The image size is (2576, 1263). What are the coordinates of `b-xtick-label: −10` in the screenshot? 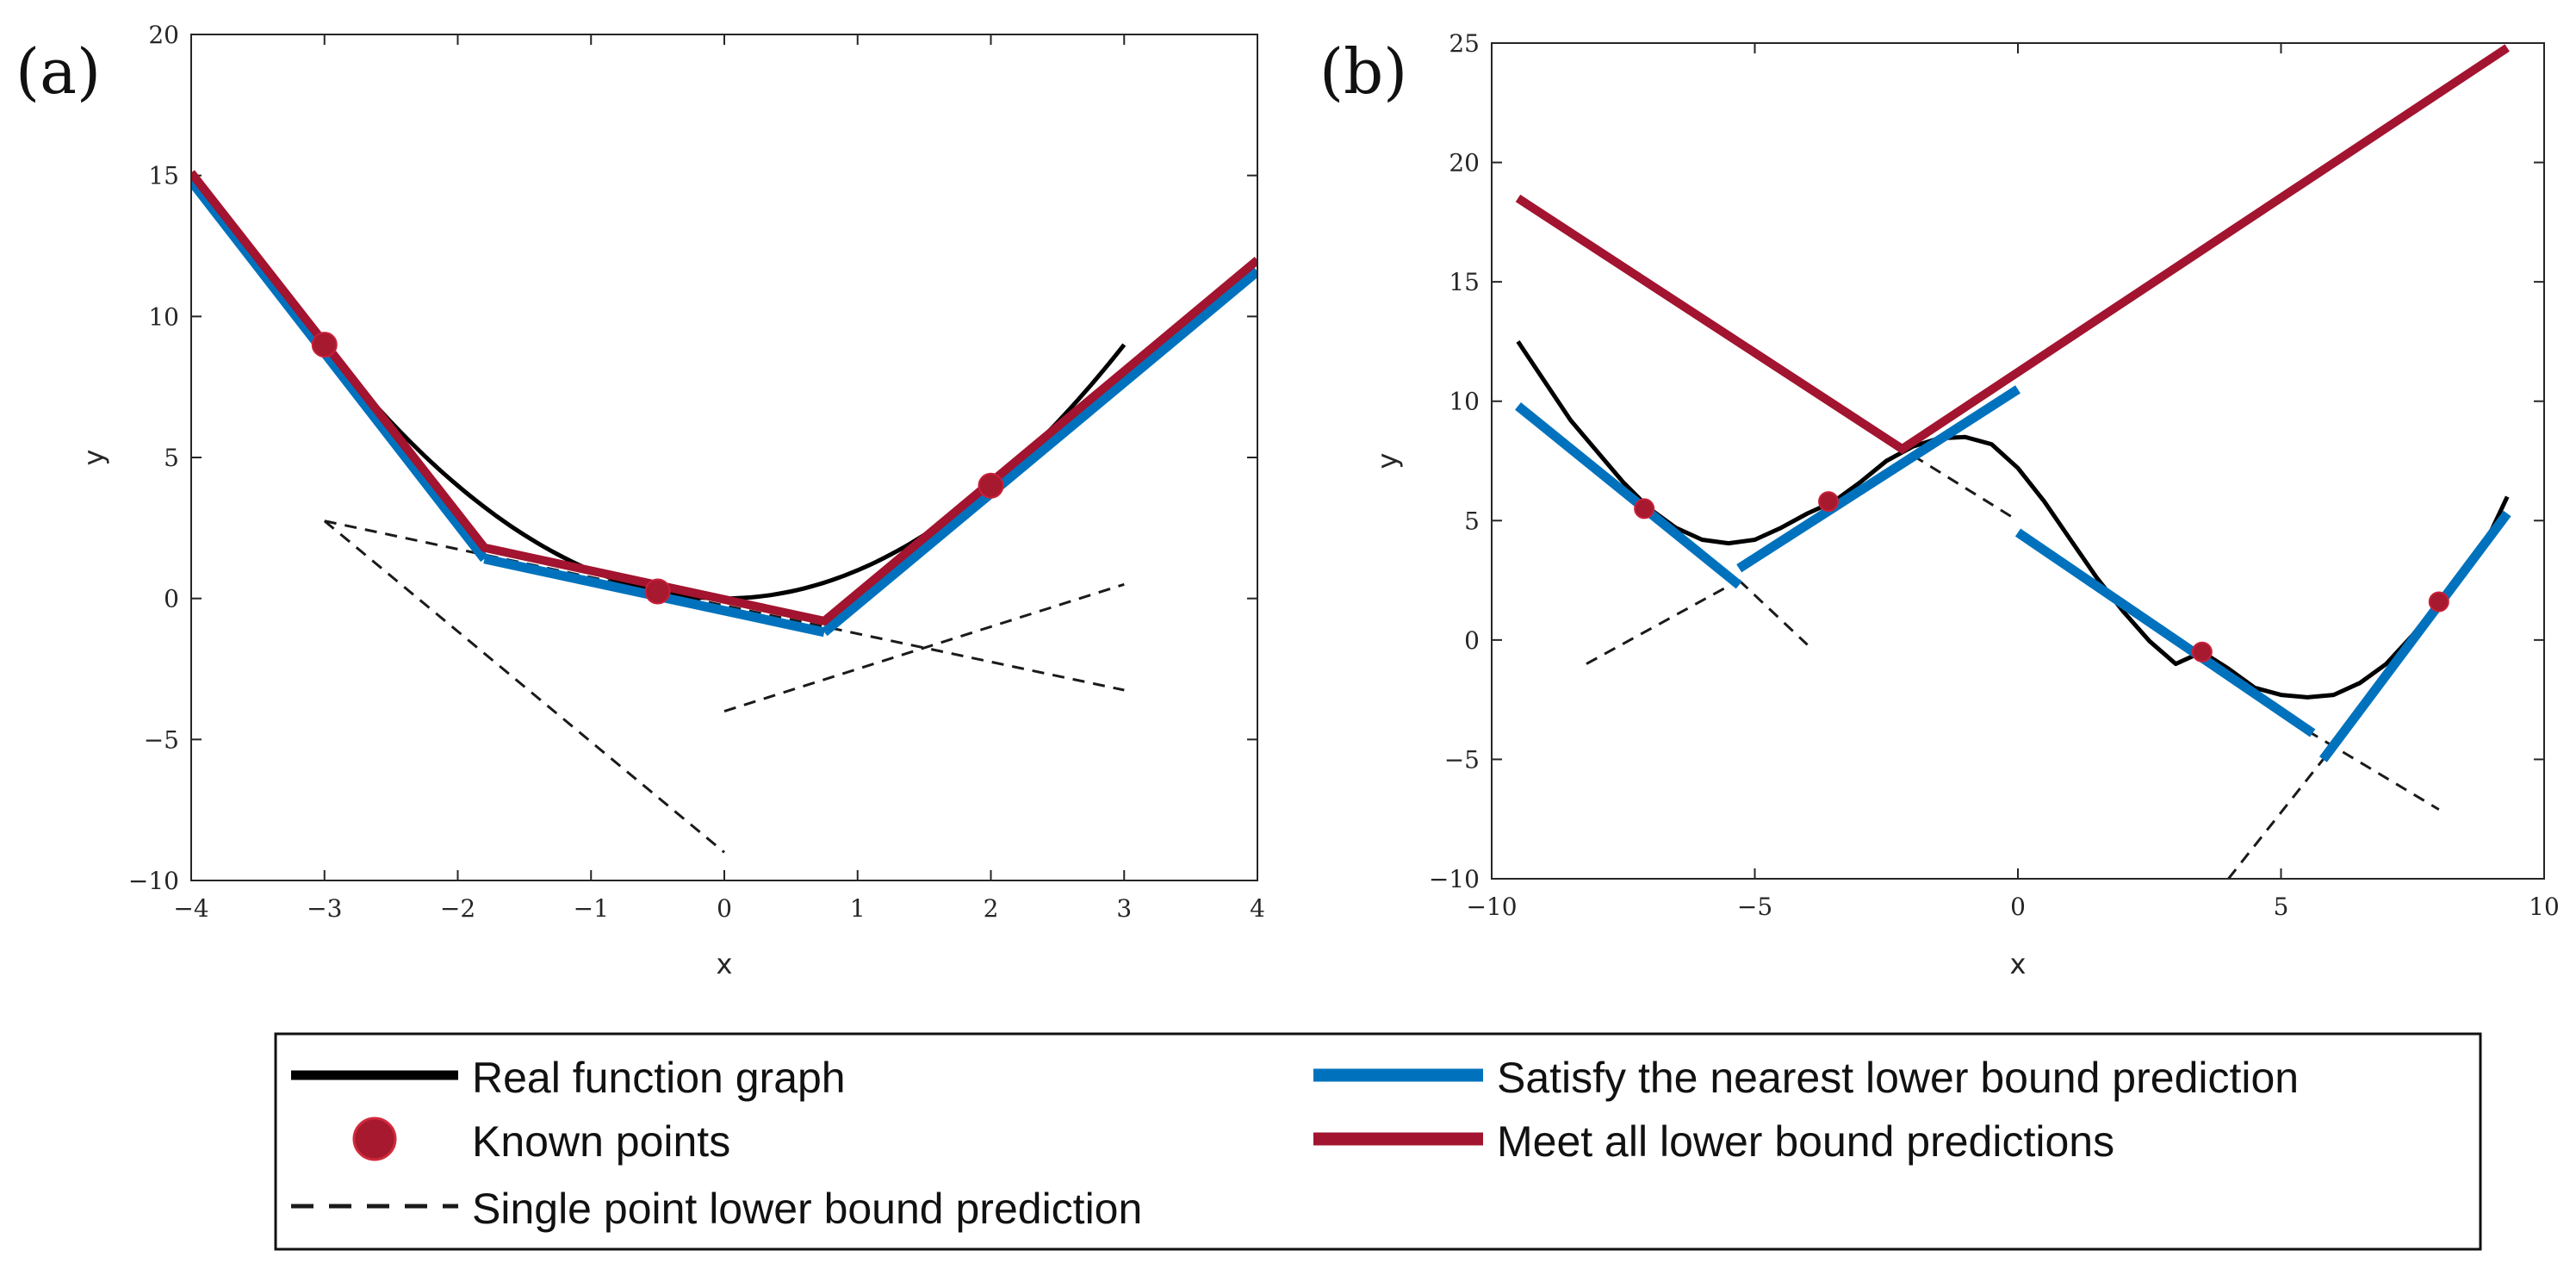 It's located at (1491, 907).